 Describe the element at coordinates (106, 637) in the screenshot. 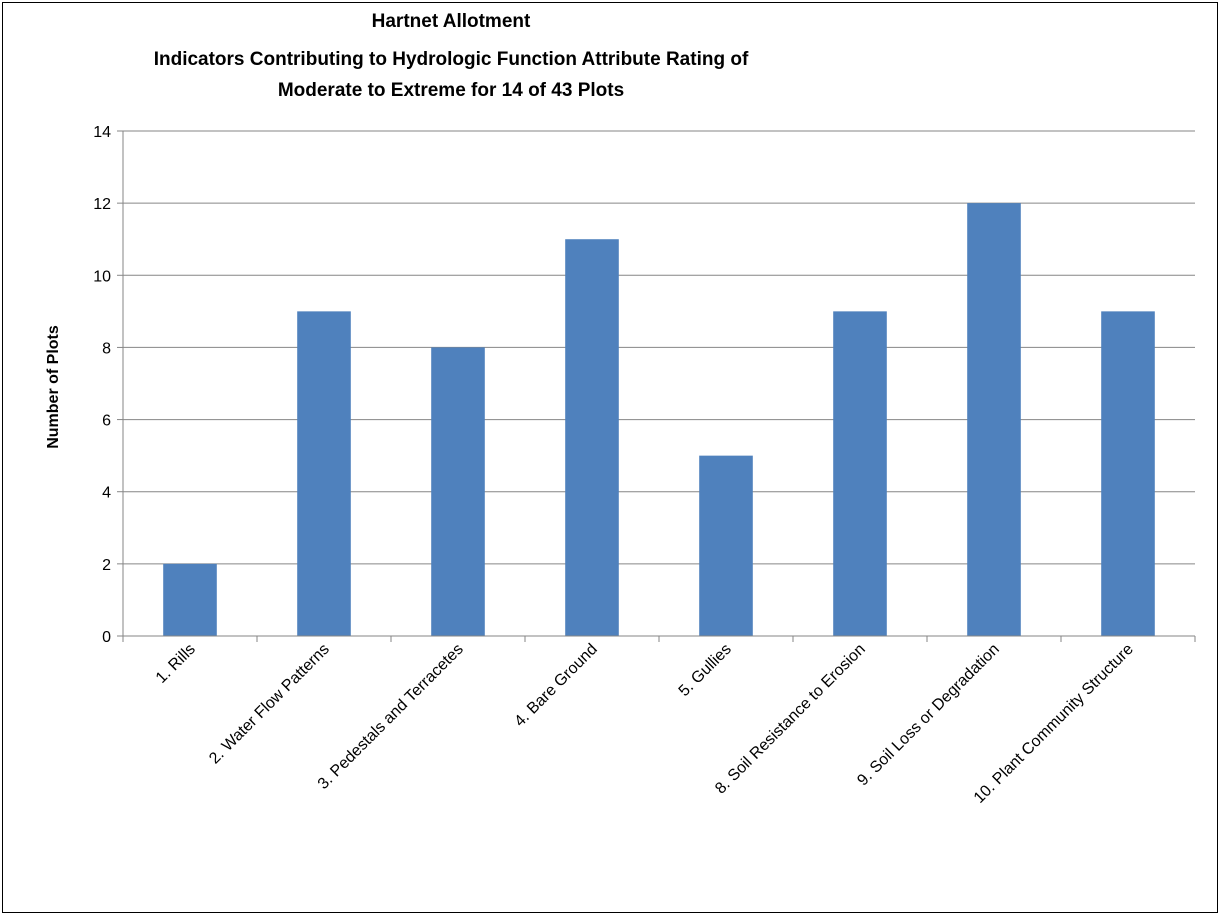

I see `y-tick-label-0: 0` at that location.